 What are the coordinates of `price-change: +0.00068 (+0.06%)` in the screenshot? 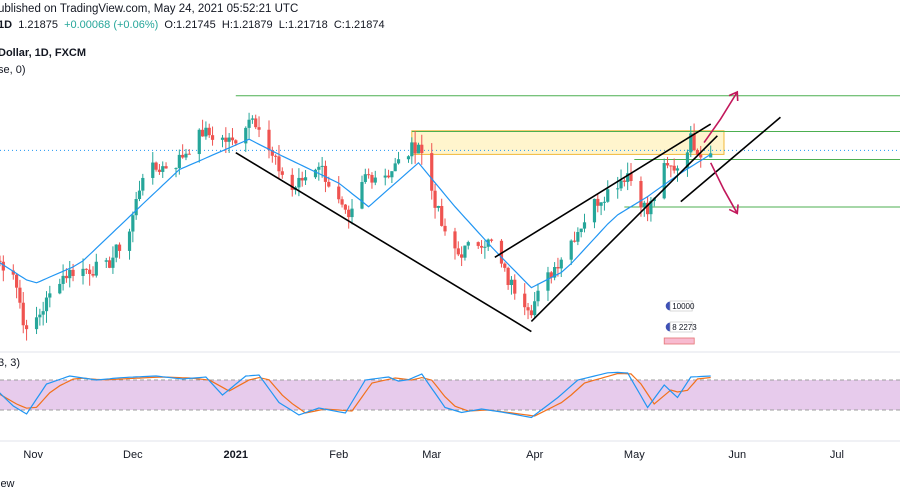 It's located at (111, 25).